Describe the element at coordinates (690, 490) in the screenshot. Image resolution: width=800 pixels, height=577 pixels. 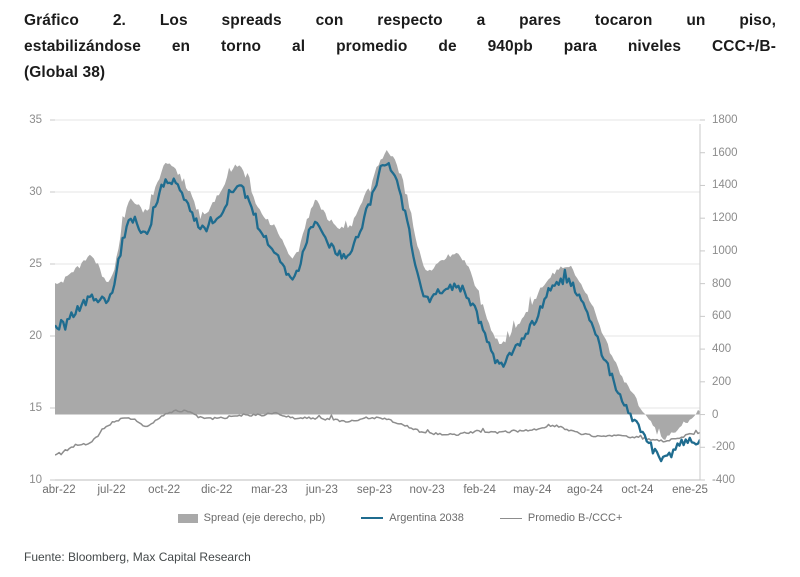
I see `x-axis-tick: ene-25` at that location.